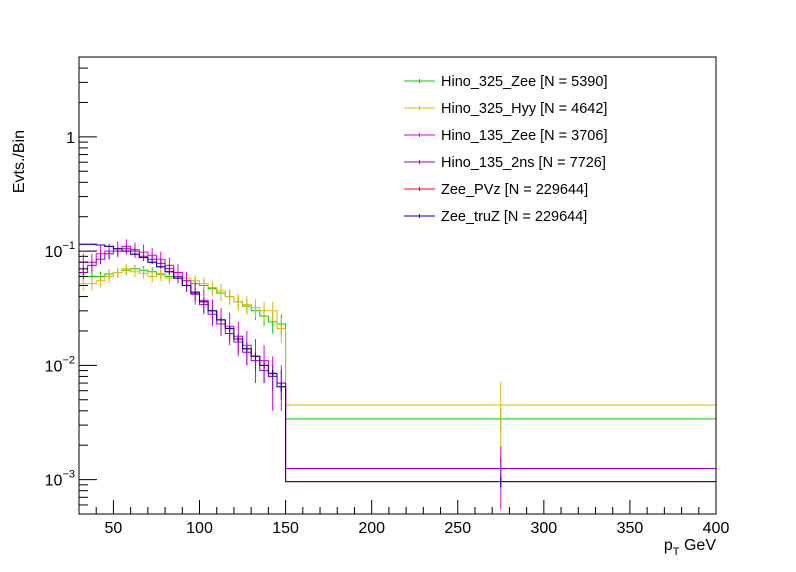 This screenshot has height=572, width=796. I want to click on x-tick-label: 200, so click(371, 528).